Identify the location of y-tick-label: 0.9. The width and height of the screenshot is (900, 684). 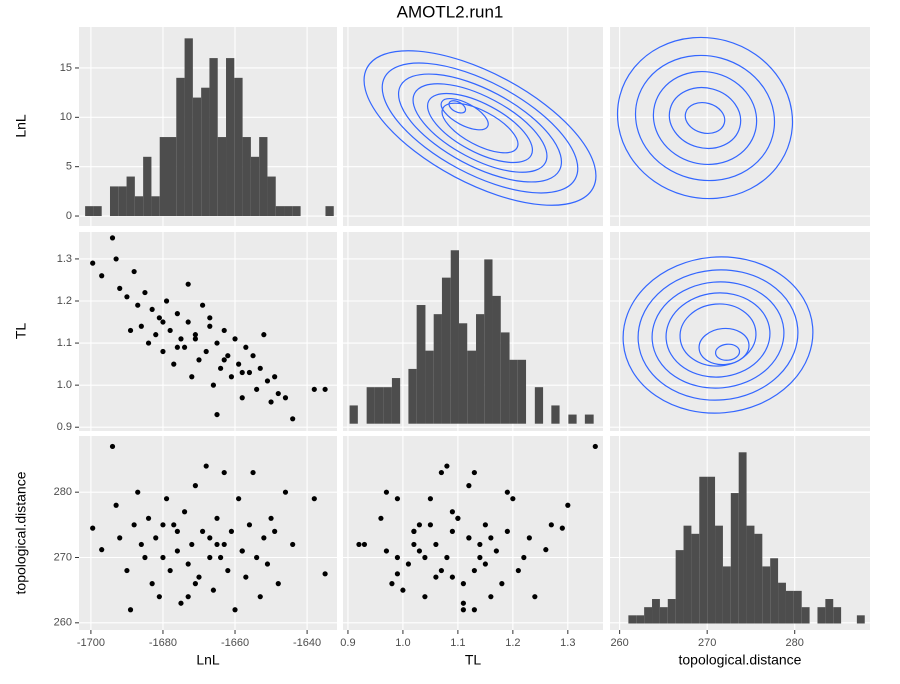
(64, 427).